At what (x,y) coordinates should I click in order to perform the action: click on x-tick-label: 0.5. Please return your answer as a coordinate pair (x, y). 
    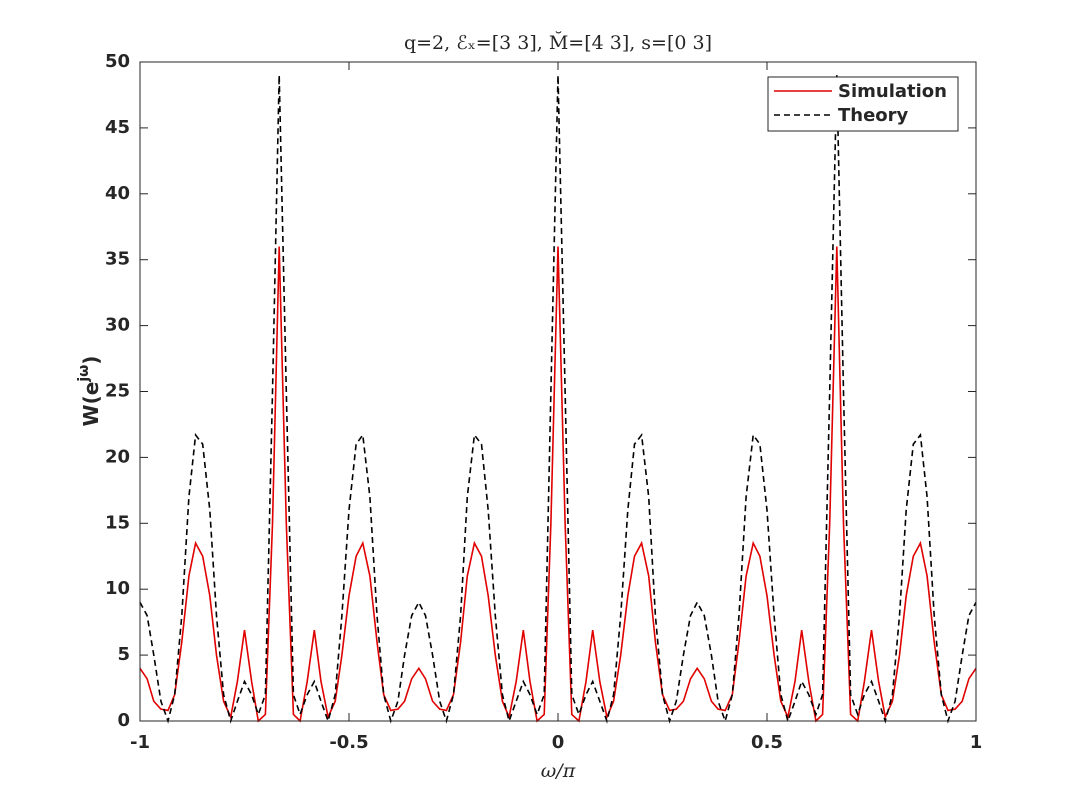
    Looking at the image, I should click on (767, 742).